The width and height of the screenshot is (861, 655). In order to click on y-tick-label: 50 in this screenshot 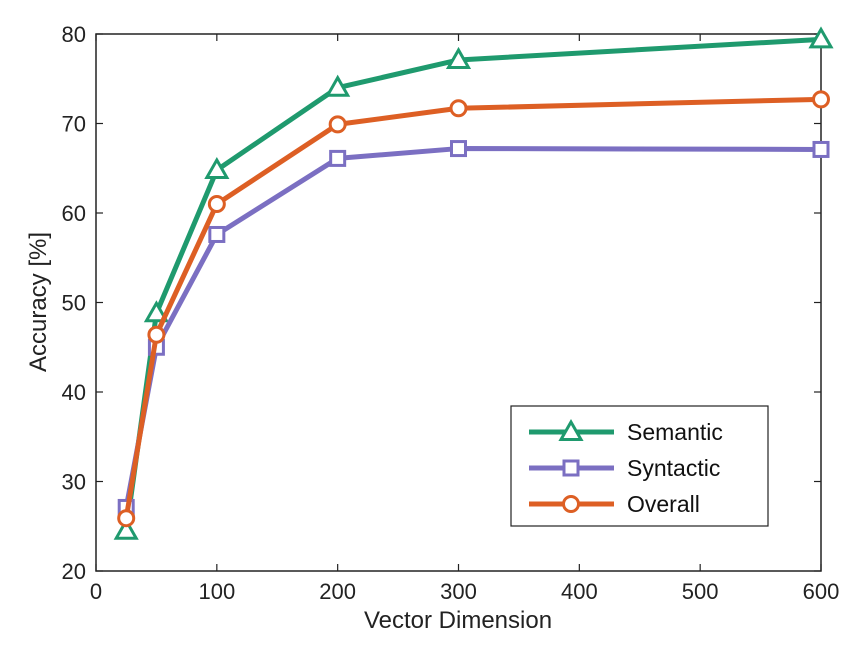, I will do `click(74, 303)`.